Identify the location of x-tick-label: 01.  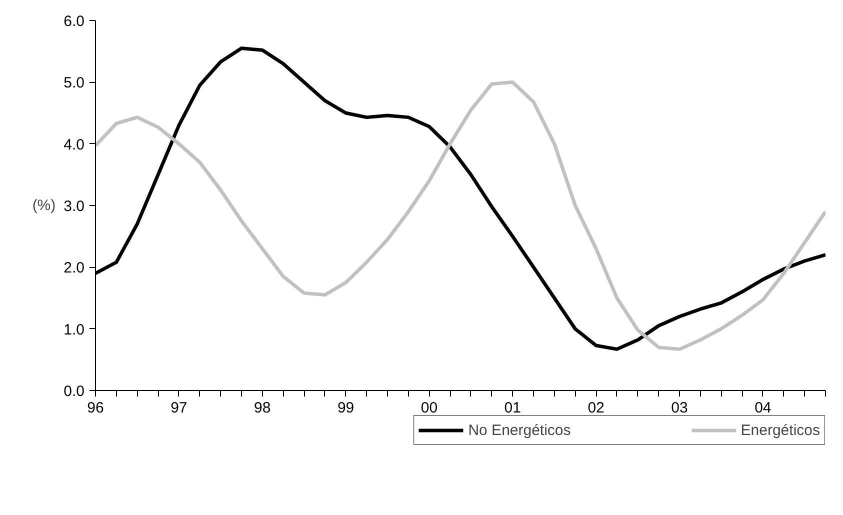
(512, 408).